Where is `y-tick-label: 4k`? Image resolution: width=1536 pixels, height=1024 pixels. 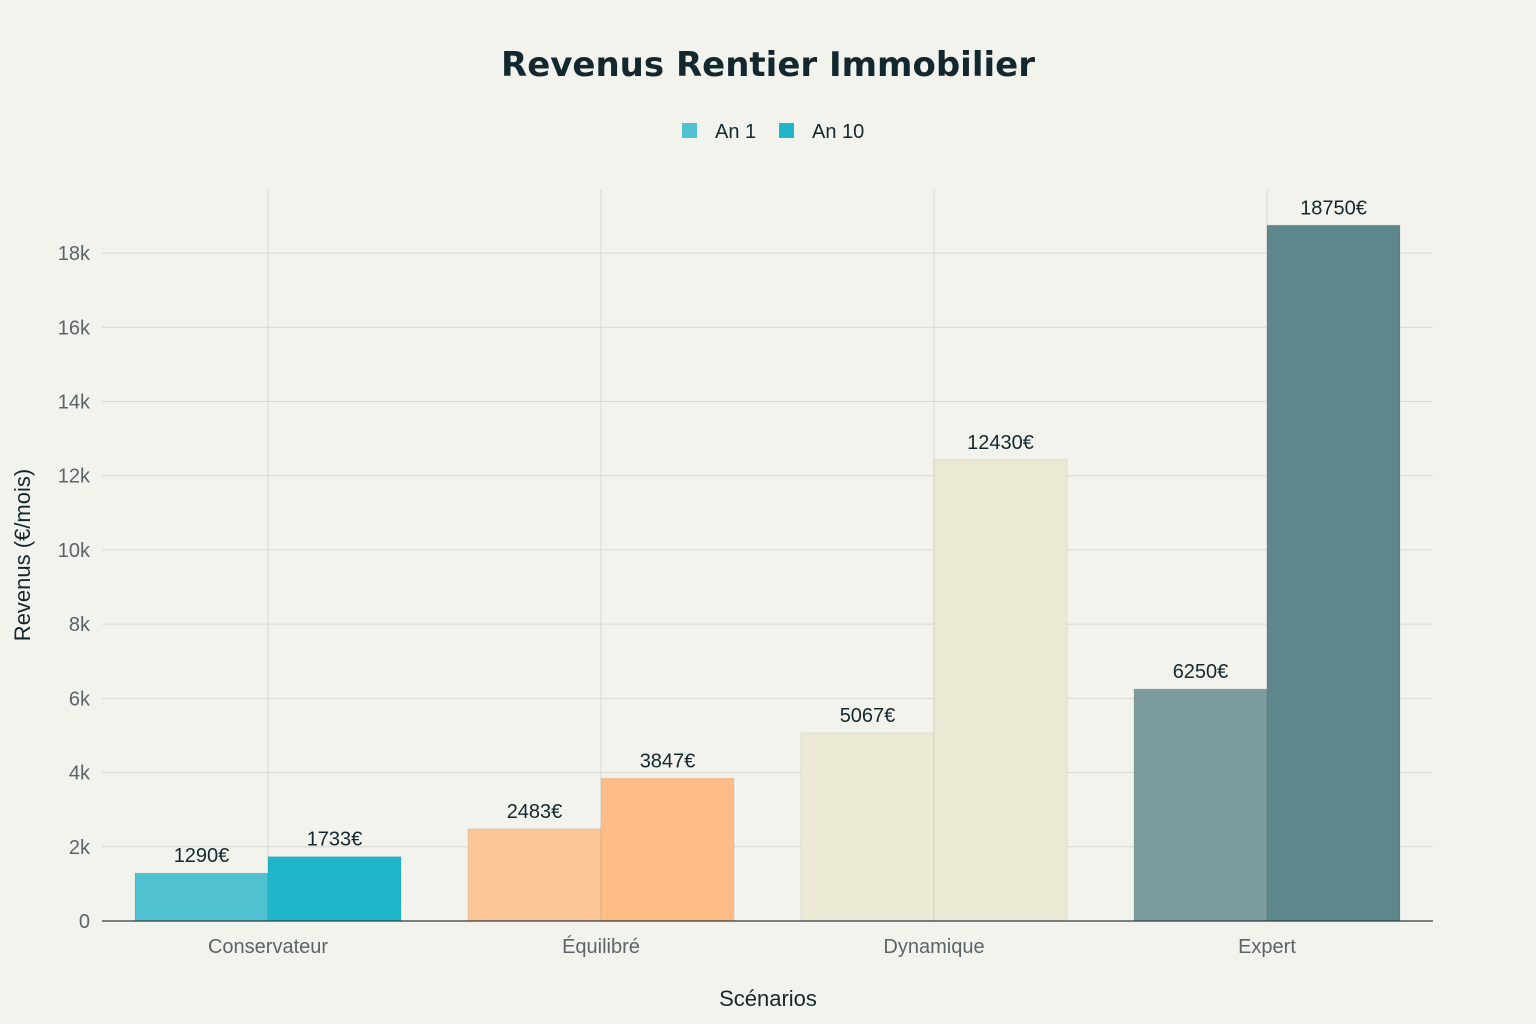
y-tick-label: 4k is located at coordinates (80, 774).